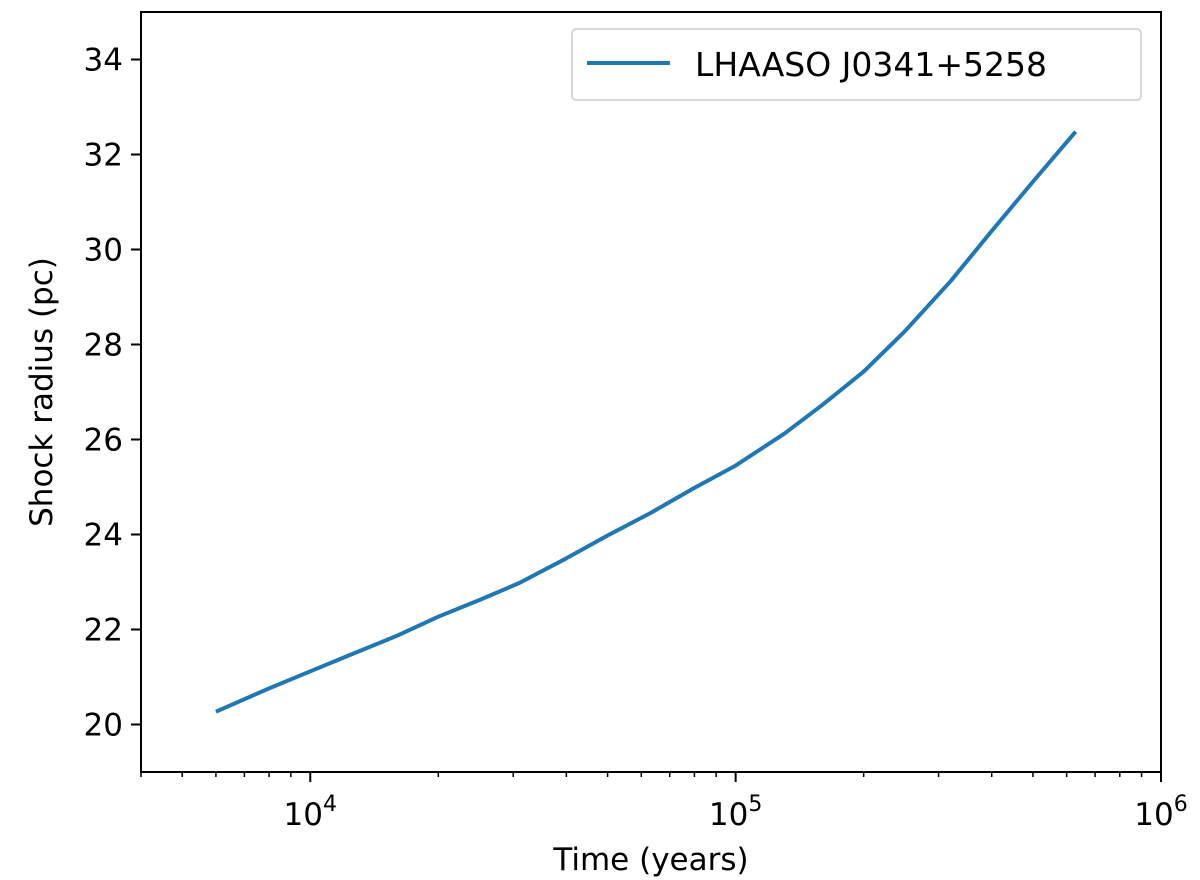 The width and height of the screenshot is (1200, 880). What do you see at coordinates (103, 61) in the screenshot?
I see `y-tick-label: 34` at bounding box center [103, 61].